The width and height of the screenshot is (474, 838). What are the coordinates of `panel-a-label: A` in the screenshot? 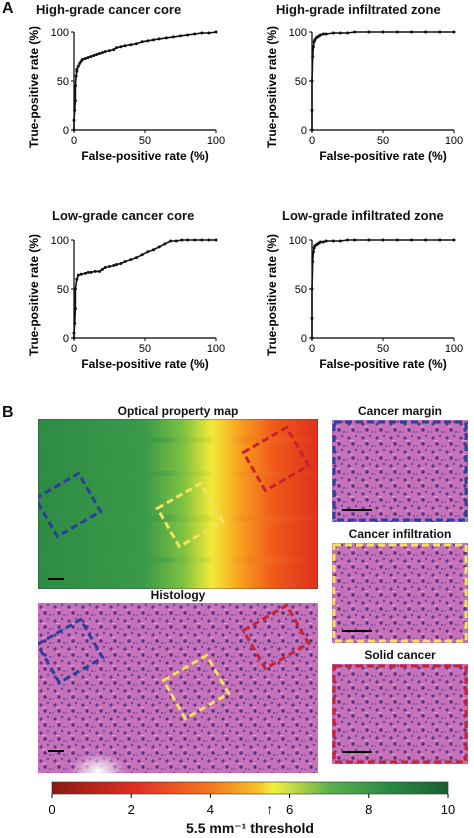 It's located at (8, 8).